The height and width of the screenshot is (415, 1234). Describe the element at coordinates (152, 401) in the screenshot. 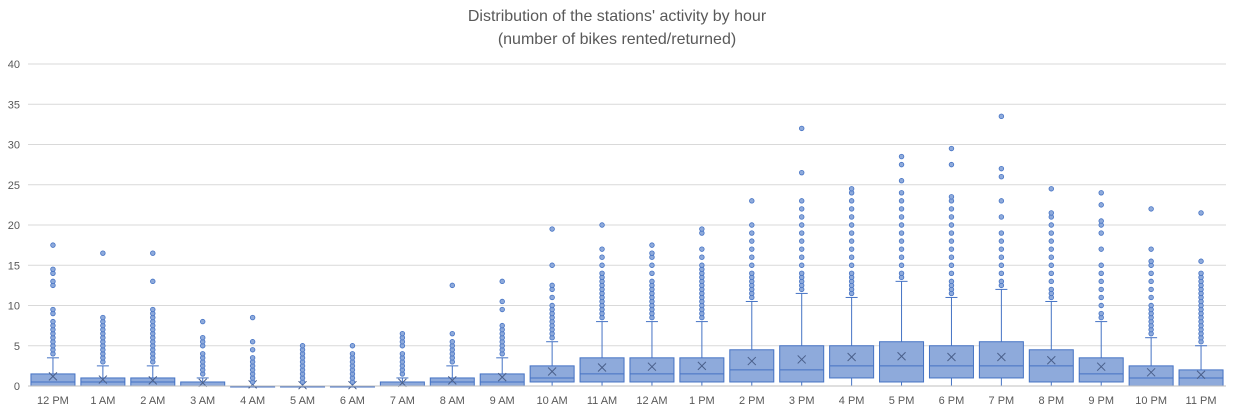

I see `x-tick-label: 2 AM` at that location.